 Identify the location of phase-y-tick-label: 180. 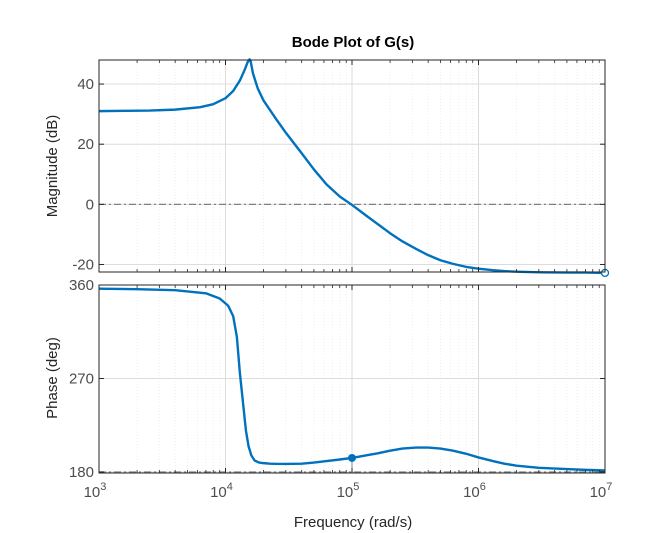
(81, 472).